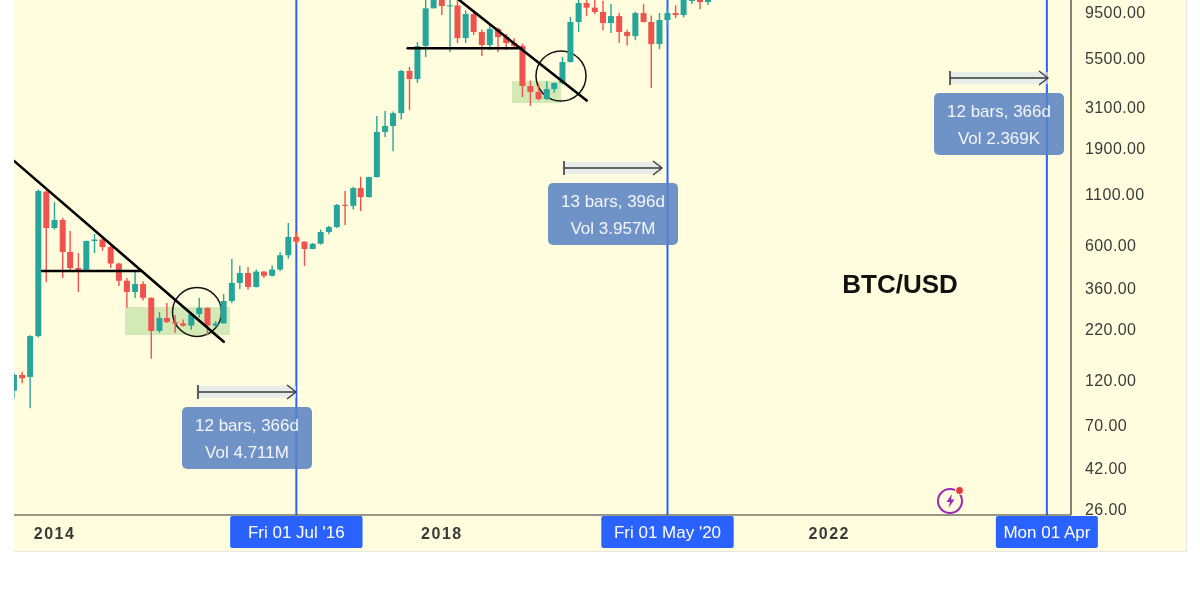  What do you see at coordinates (1111, 288) in the screenshot?
I see `y-tick-label: 360.00` at bounding box center [1111, 288].